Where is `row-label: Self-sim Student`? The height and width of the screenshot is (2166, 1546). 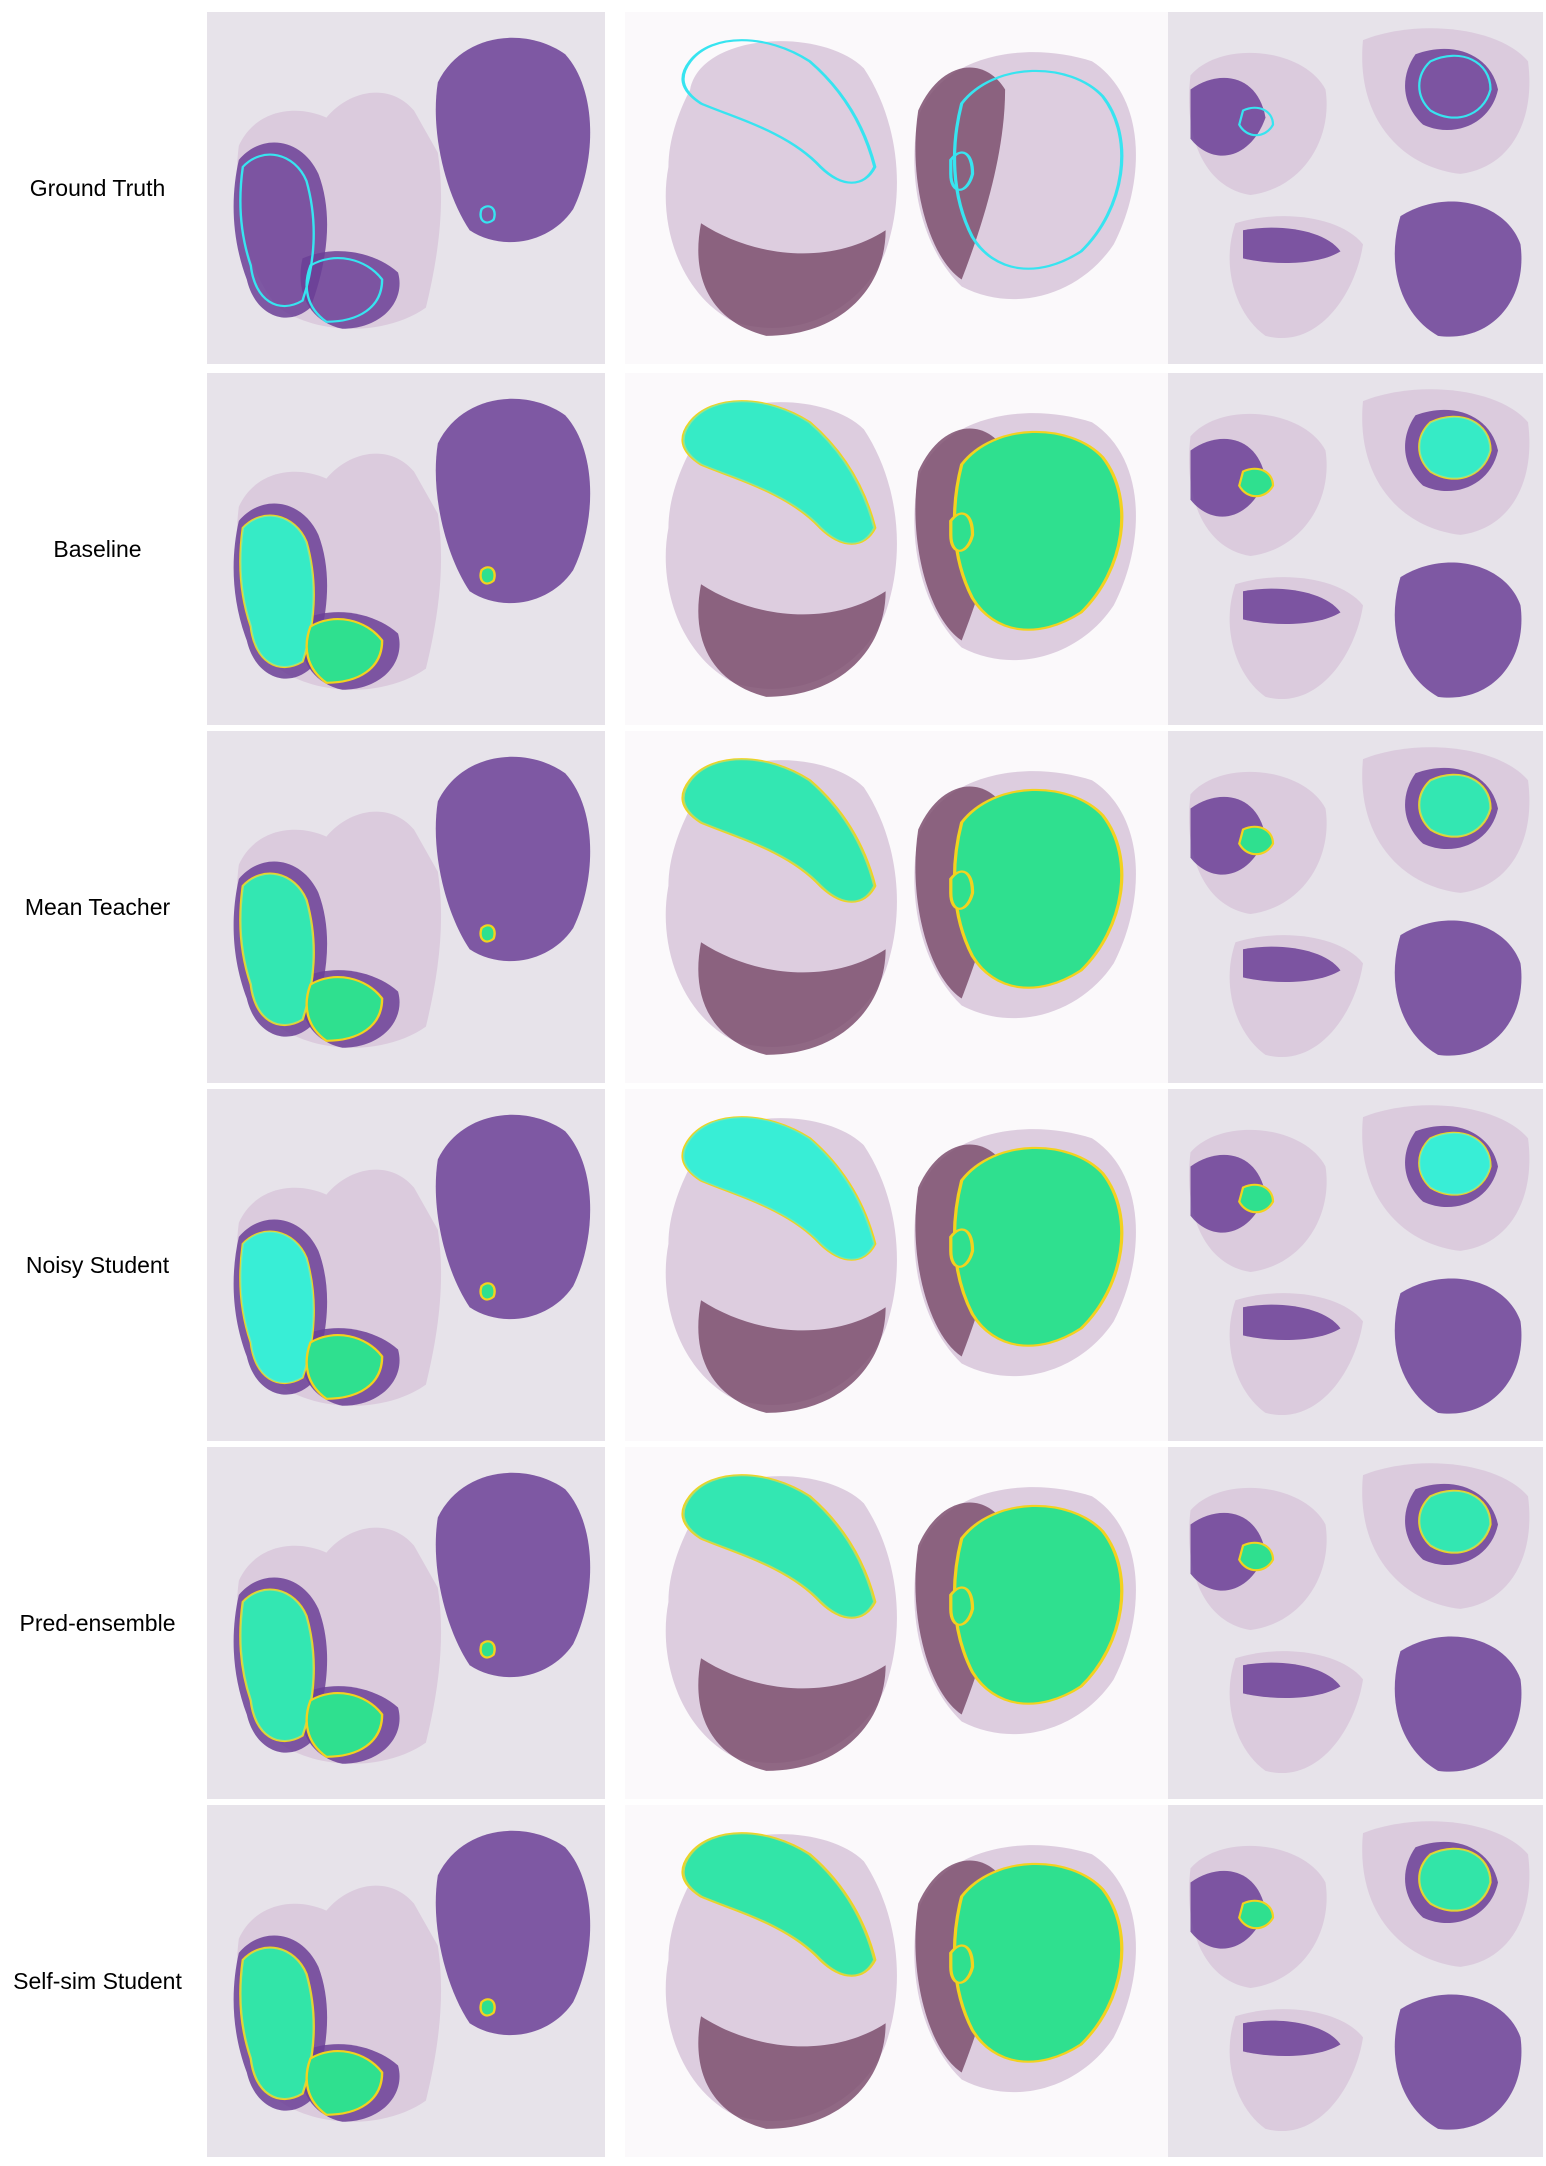 row-label: Self-sim Student is located at coordinates (97, 1981).